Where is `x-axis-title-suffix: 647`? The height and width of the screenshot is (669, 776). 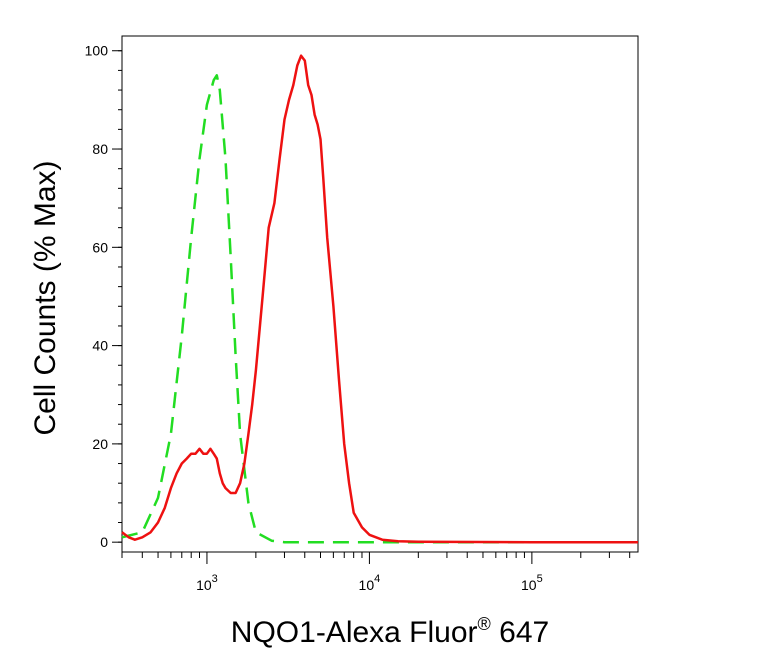
x-axis-title-suffix: 647 is located at coordinates (520, 632).